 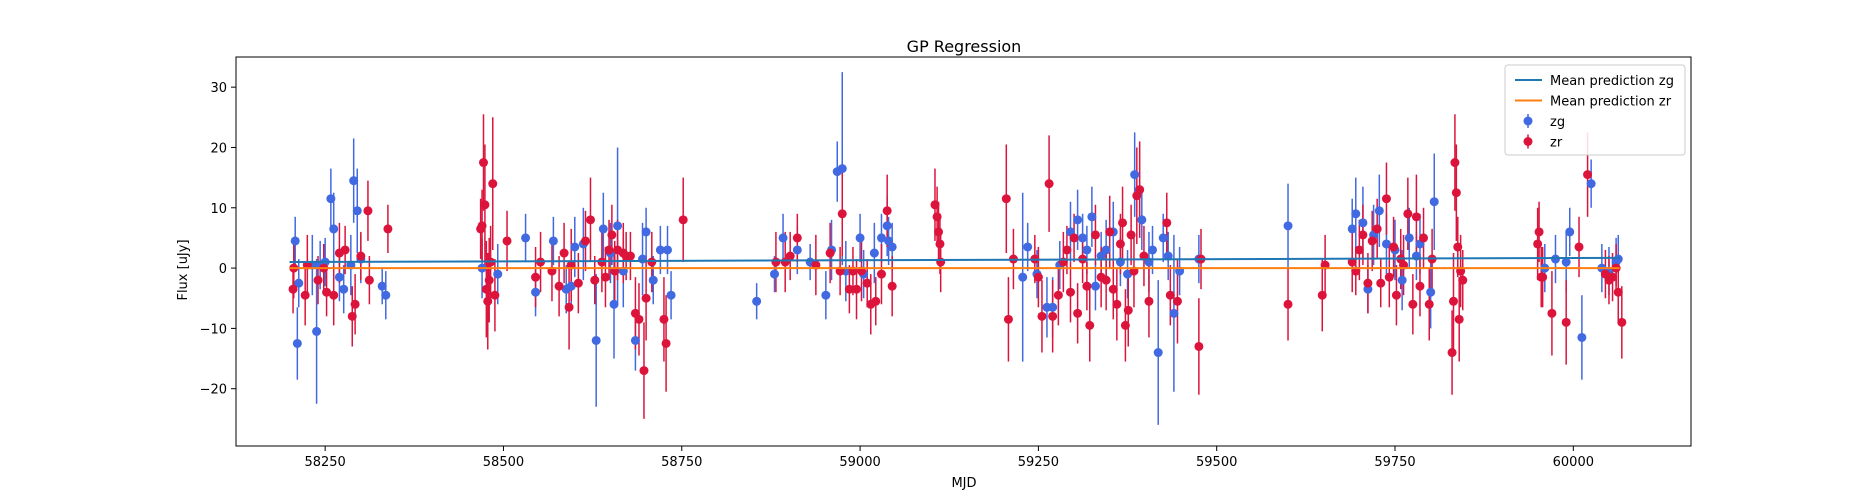 What do you see at coordinates (1612, 81) in the screenshot?
I see `legend-label: Mean prediction zg` at bounding box center [1612, 81].